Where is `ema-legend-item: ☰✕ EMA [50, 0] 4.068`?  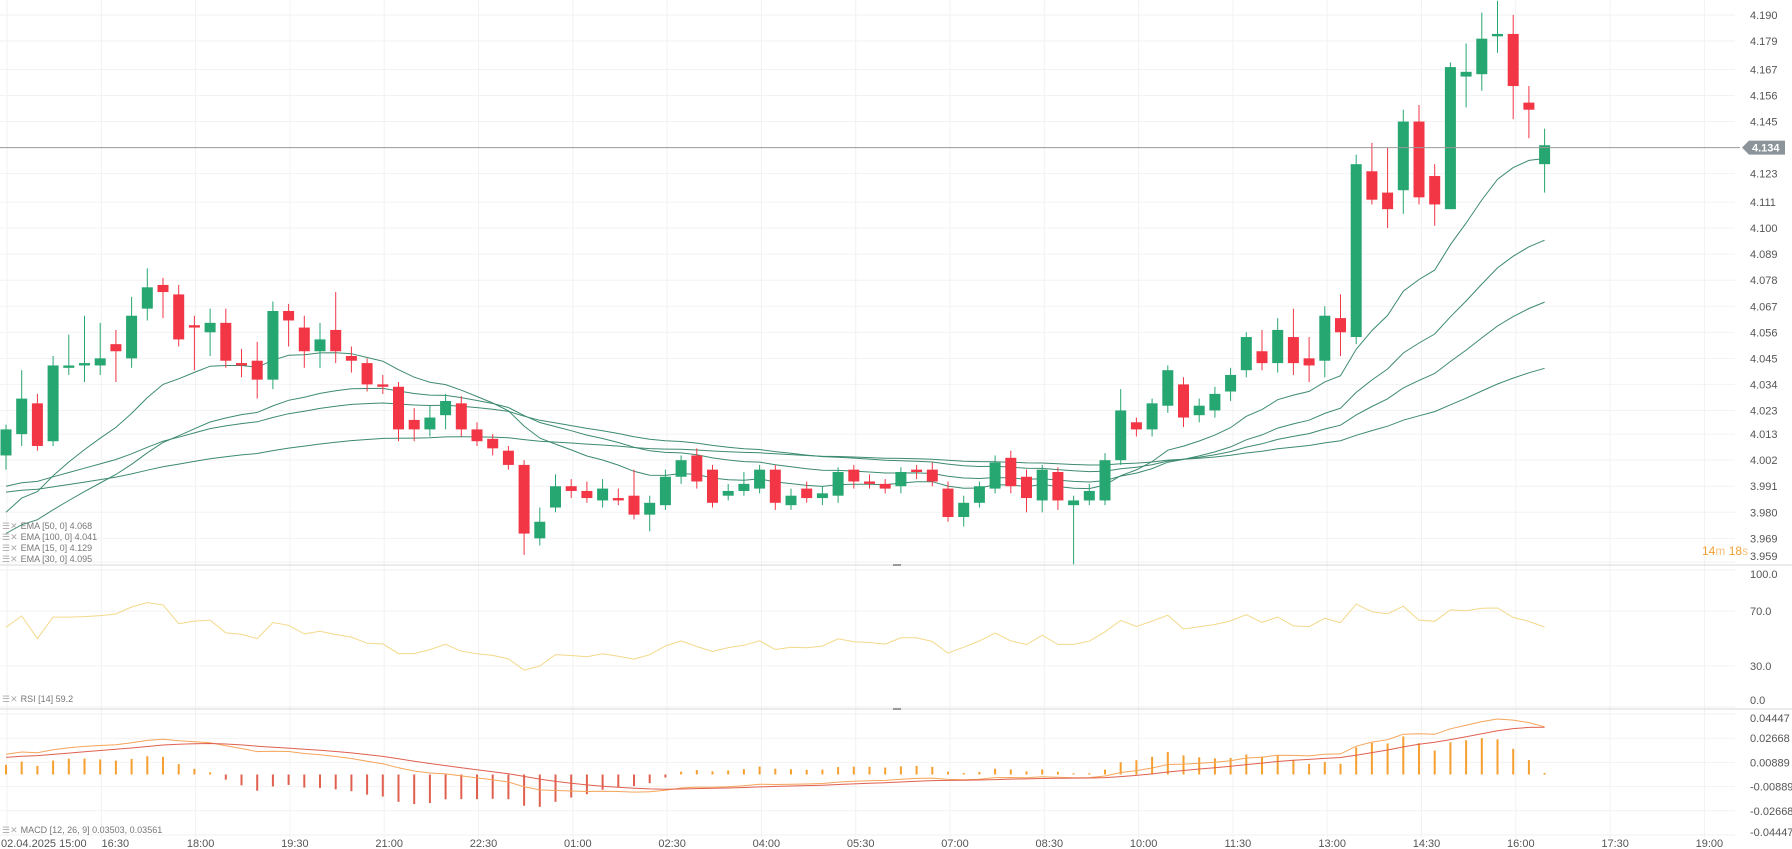 ema-legend-item: ☰✕ EMA [50, 0] 4.068 is located at coordinates (47, 526).